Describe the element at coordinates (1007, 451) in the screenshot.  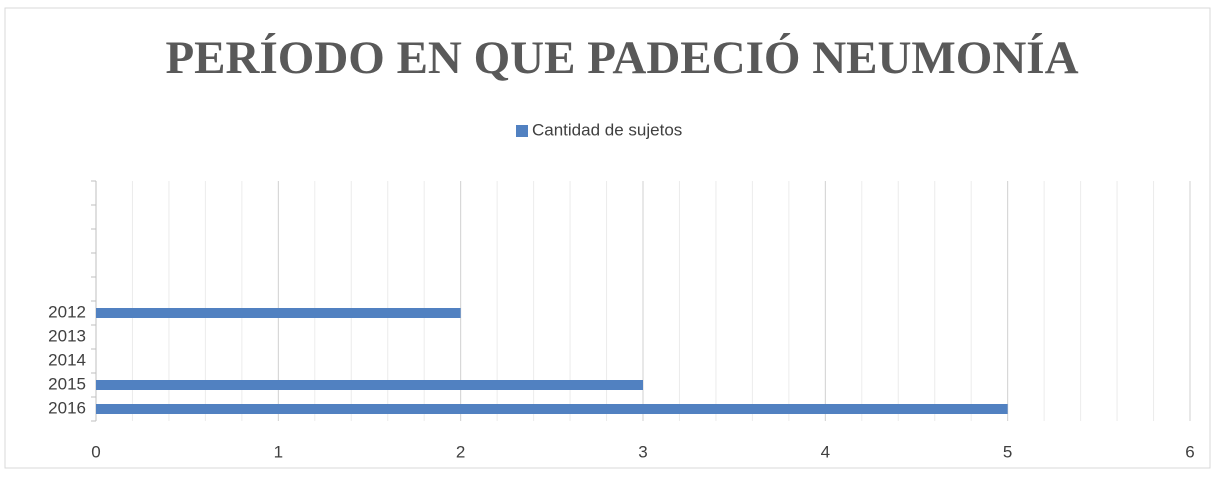
I see `x-tick-label: 5` at that location.